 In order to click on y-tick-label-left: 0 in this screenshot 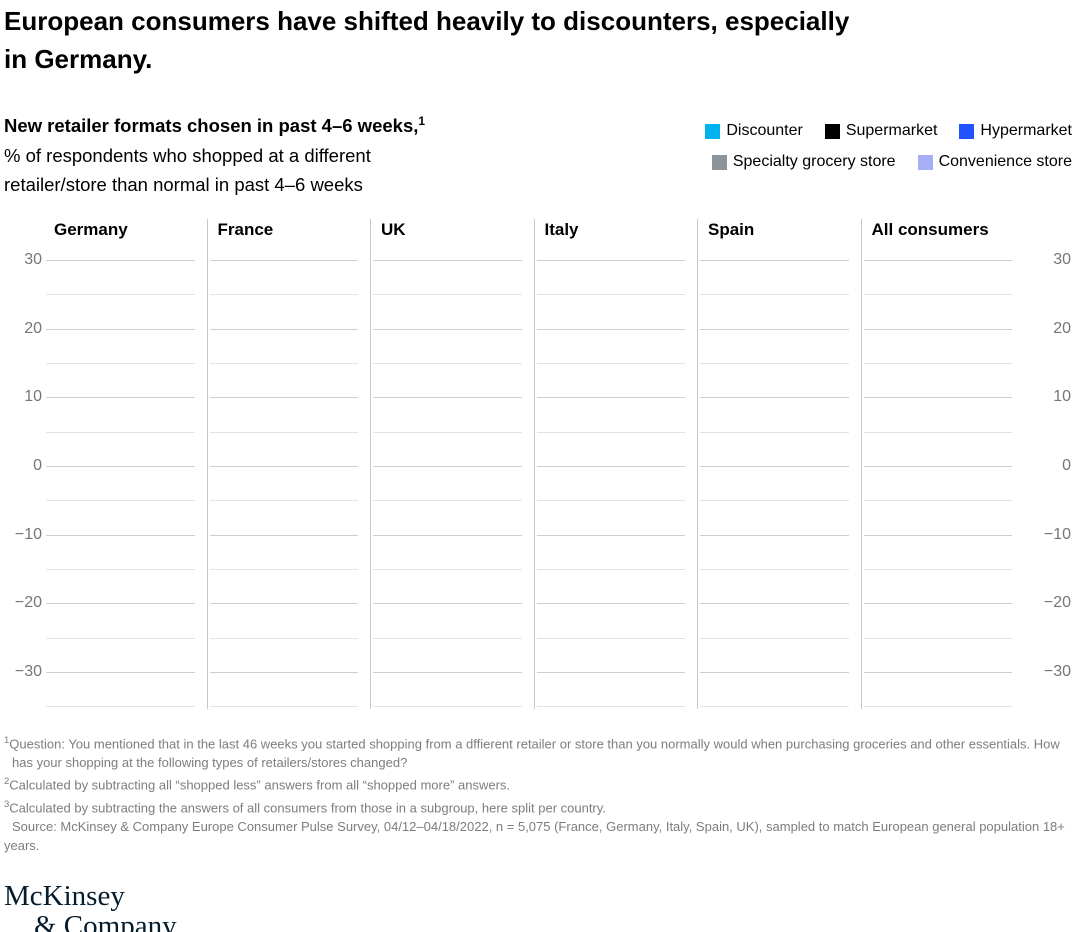, I will do `click(37, 466)`.